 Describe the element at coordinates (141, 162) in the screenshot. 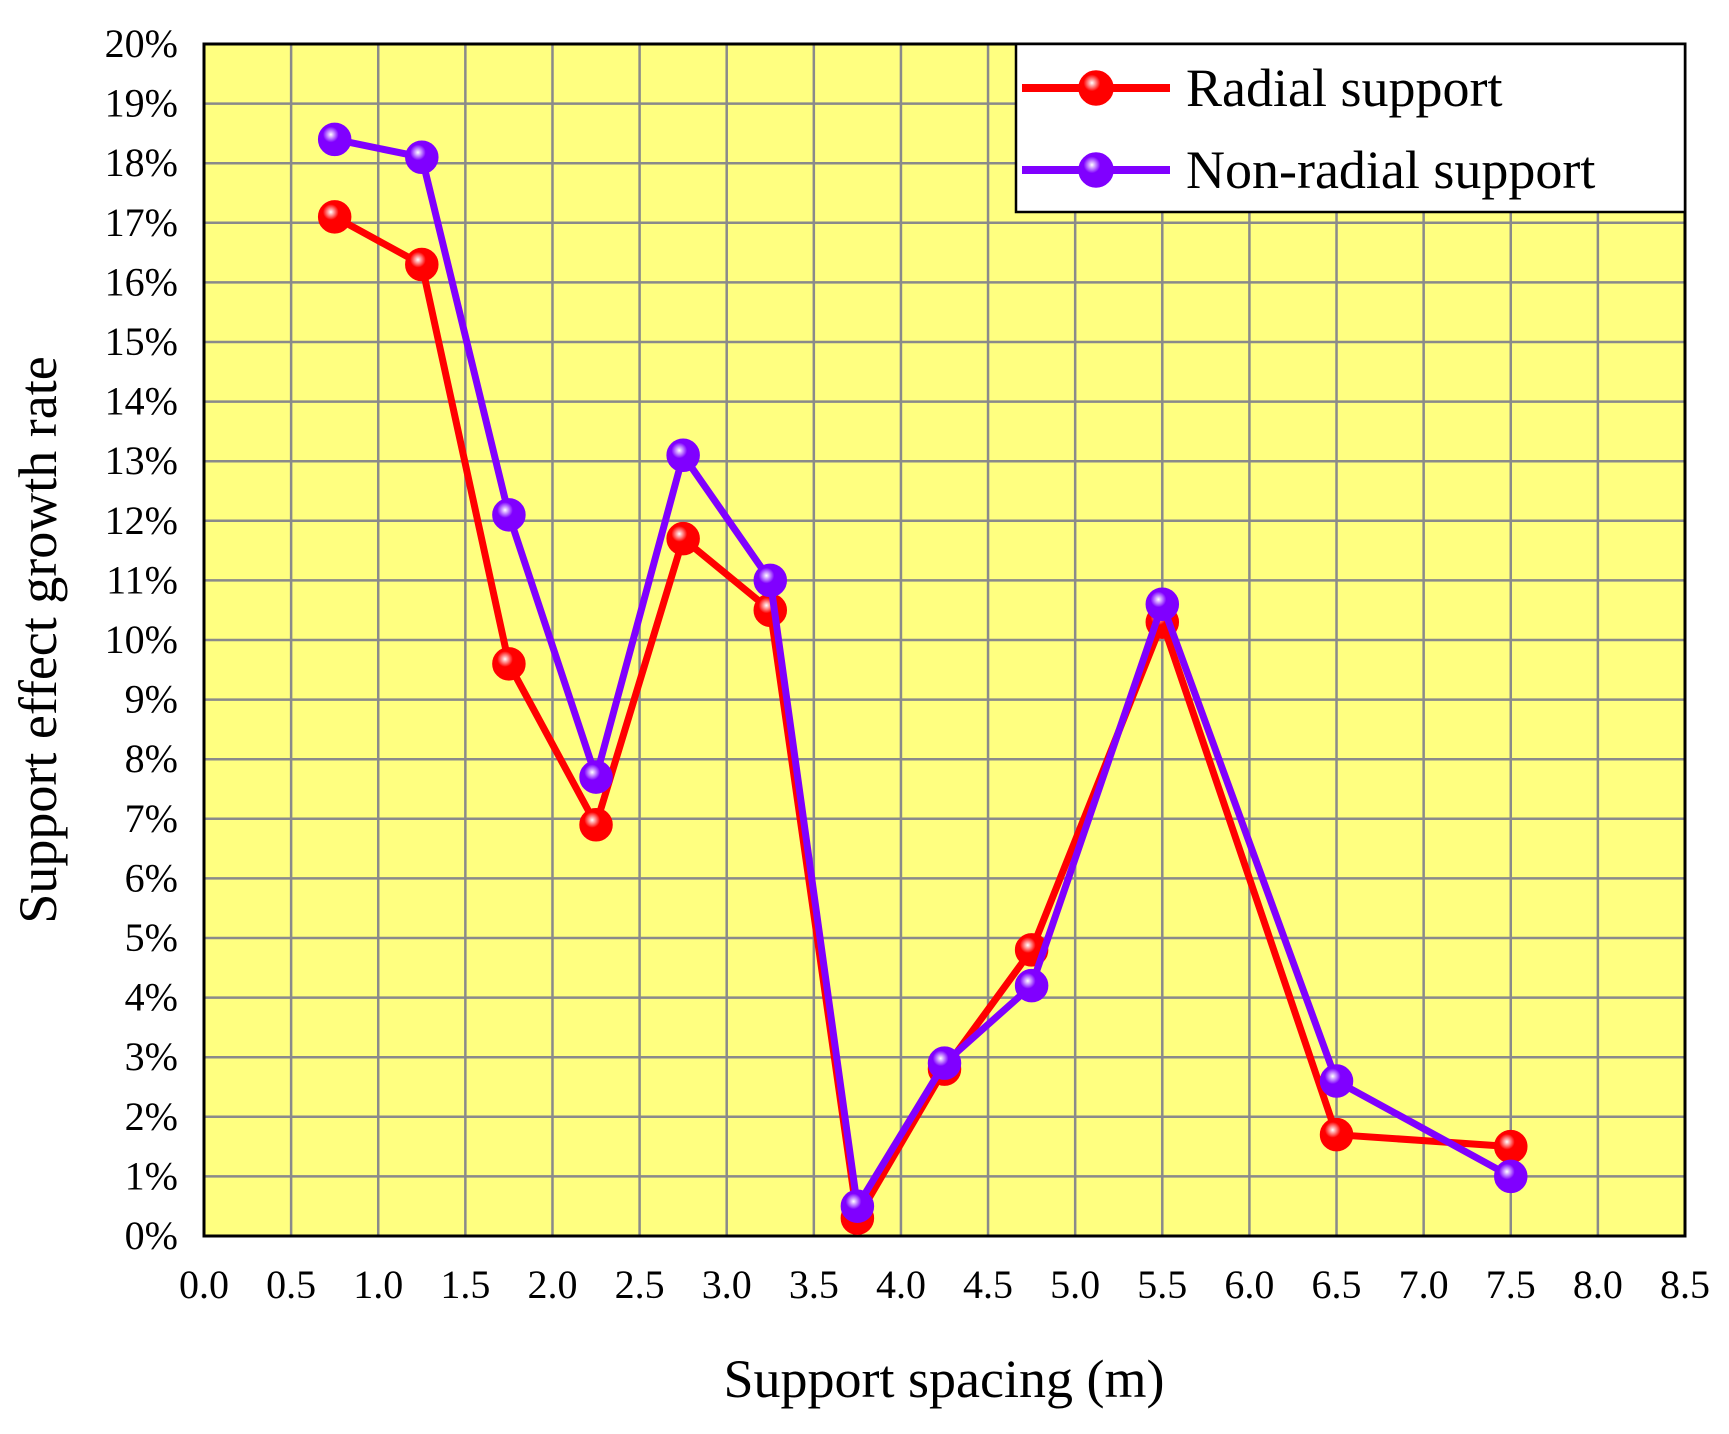

I see `y-tick-label: 18%` at that location.